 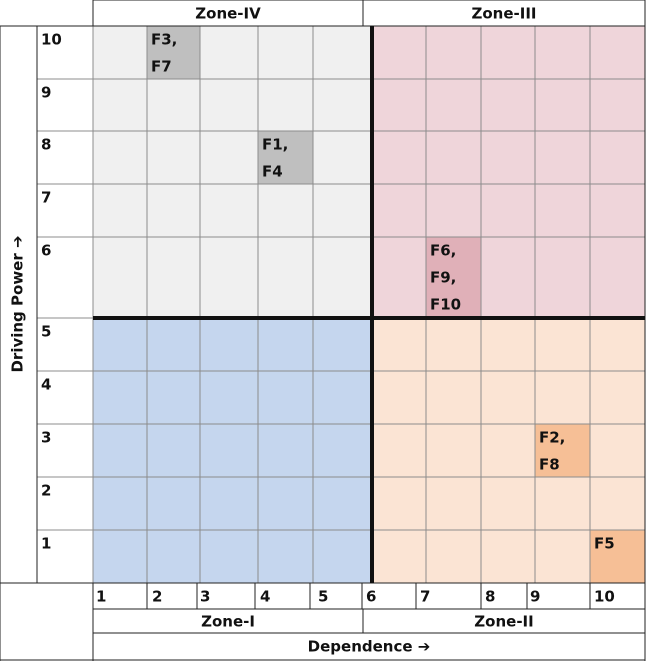 What do you see at coordinates (604, 597) in the screenshot?
I see `x-tick-label: 10` at bounding box center [604, 597].